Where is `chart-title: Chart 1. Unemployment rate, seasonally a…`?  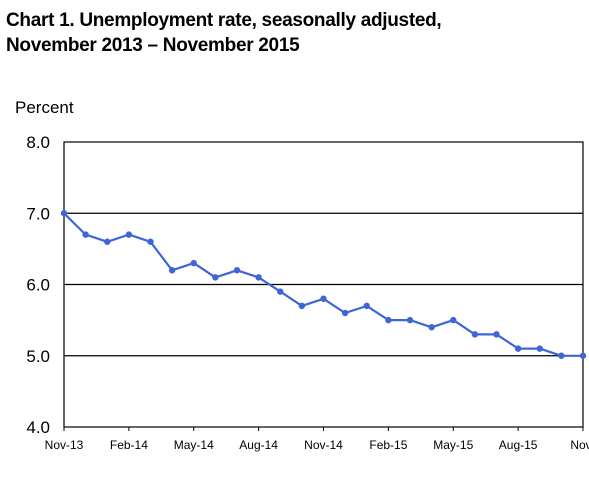
chart-title: Chart 1. Unemployment rate, seasonally a… is located at coordinates (296, 33).